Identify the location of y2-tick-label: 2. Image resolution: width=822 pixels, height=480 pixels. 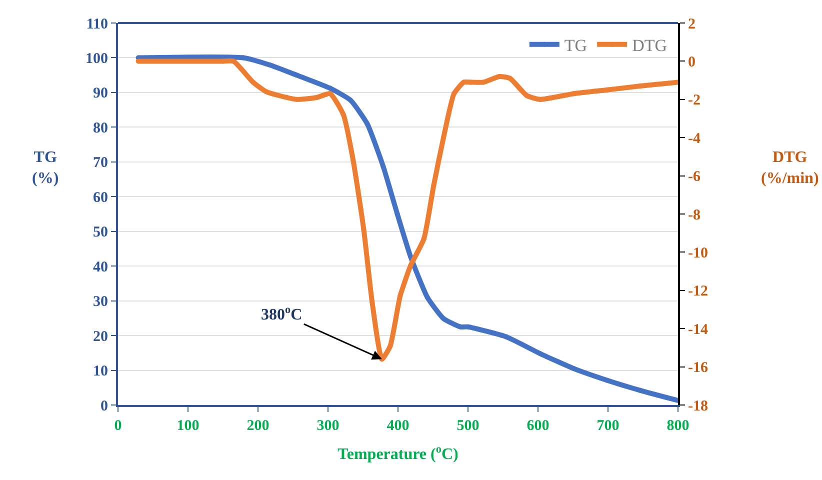
(692, 24).